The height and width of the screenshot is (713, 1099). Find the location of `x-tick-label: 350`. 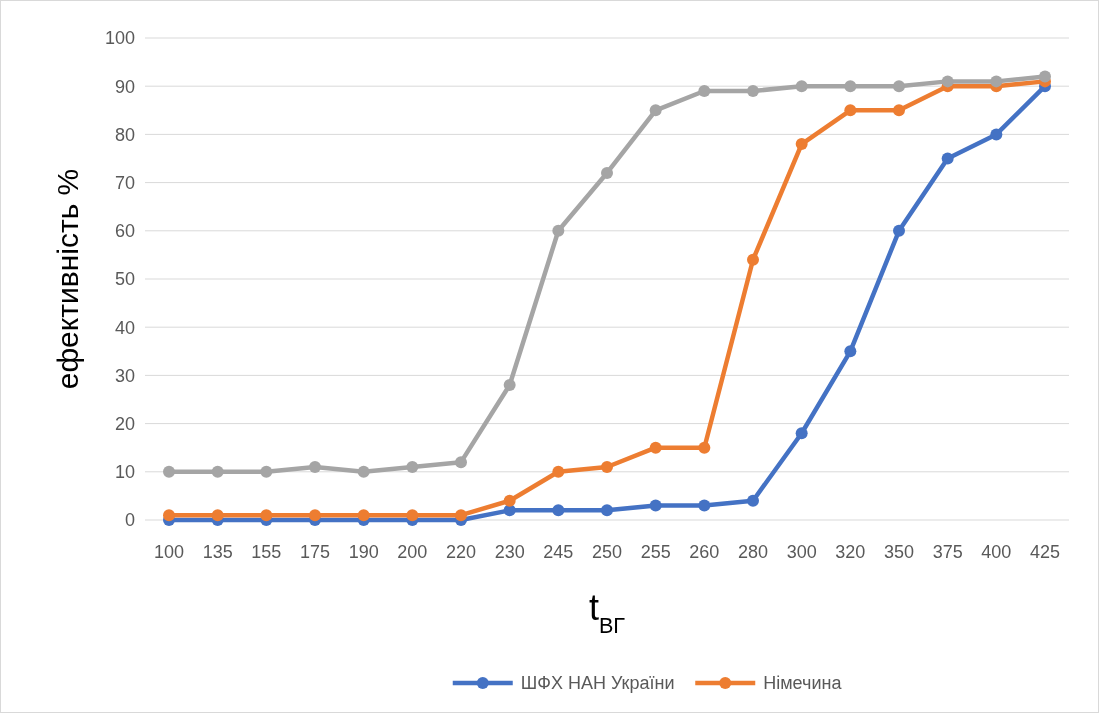

x-tick-label: 350 is located at coordinates (899, 552).